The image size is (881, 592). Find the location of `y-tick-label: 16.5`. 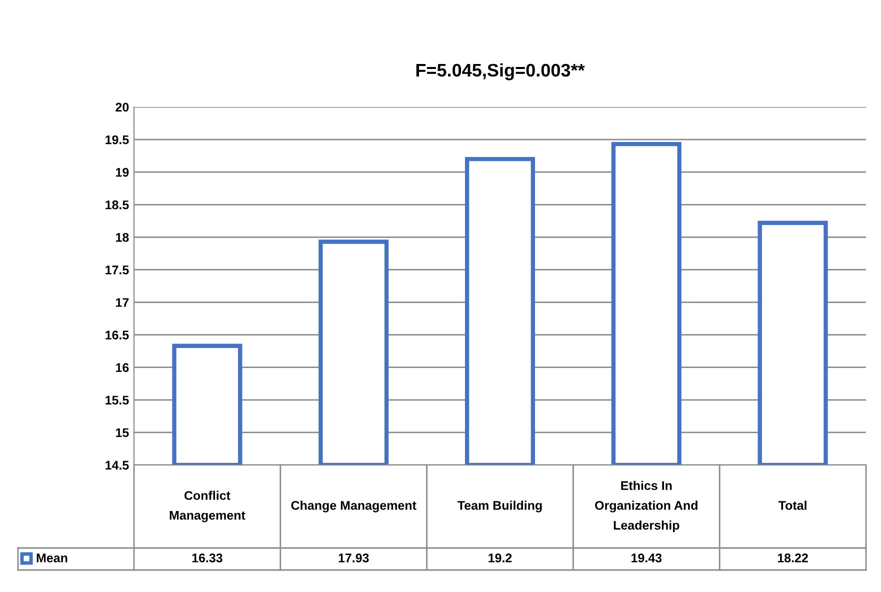

y-tick-label: 16.5 is located at coordinates (117, 335).